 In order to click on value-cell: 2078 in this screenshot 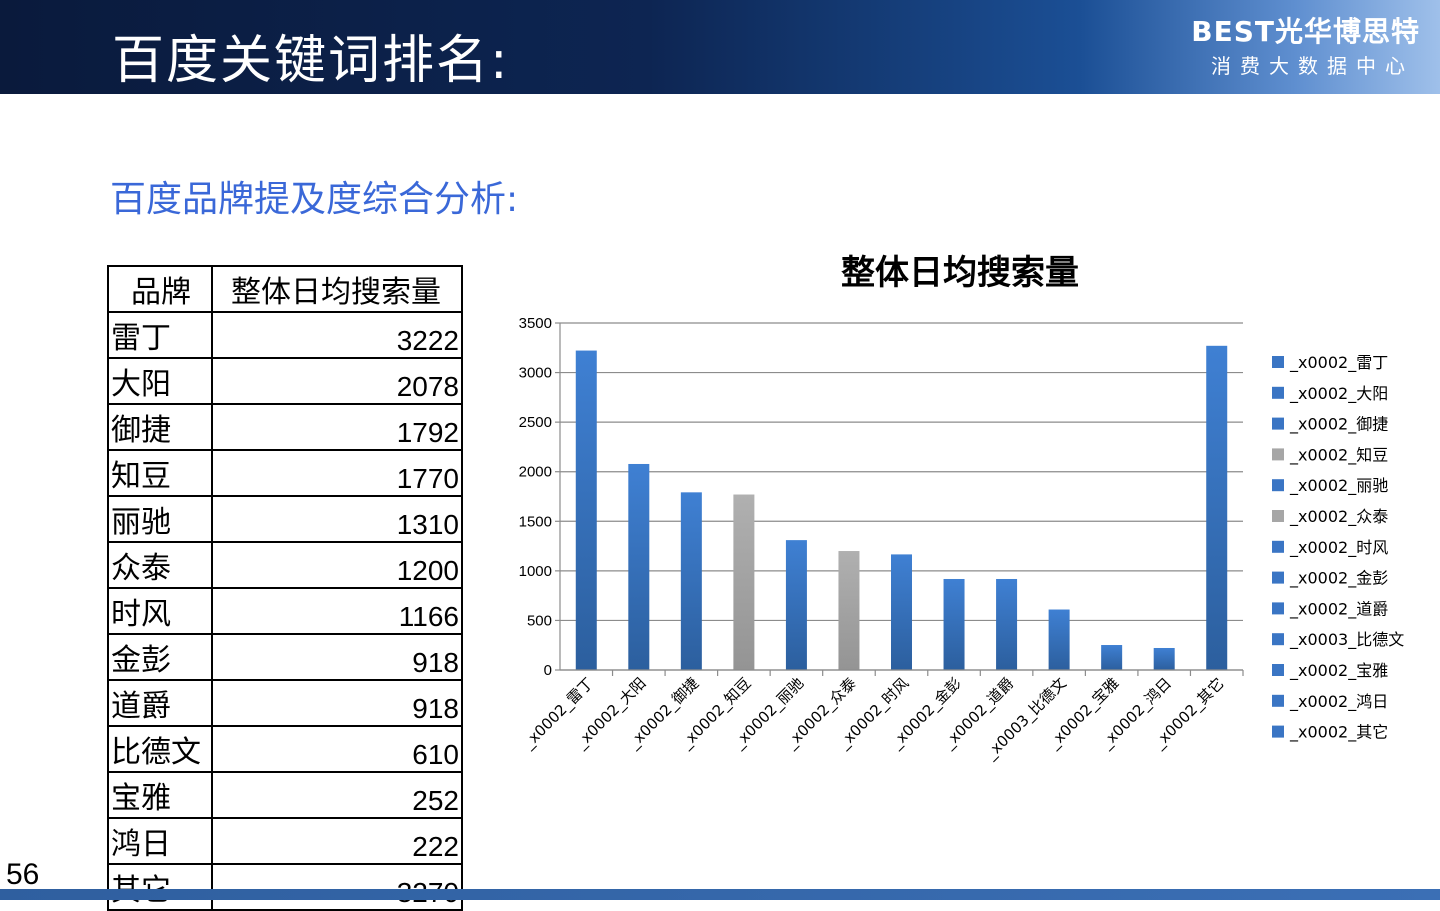, I will do `click(337, 381)`.